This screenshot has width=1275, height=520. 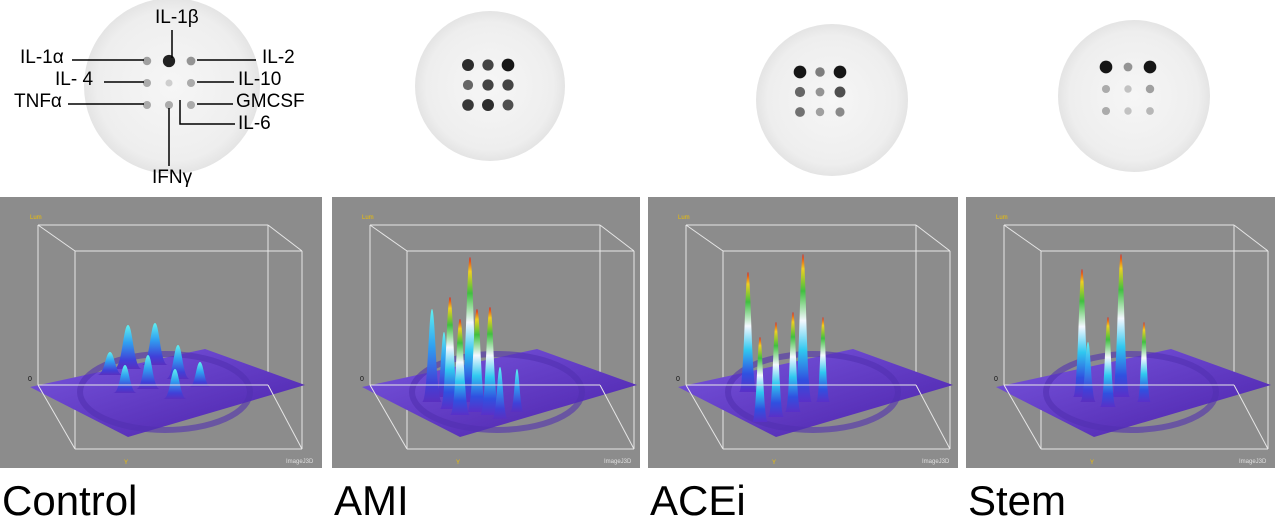 I want to click on cytokine-label: GMCSF, so click(x=270, y=101).